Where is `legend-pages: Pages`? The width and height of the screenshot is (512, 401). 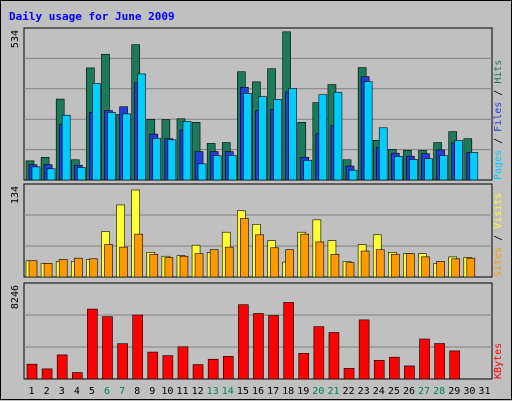
legend-pages: Pages is located at coordinates (498, 165).